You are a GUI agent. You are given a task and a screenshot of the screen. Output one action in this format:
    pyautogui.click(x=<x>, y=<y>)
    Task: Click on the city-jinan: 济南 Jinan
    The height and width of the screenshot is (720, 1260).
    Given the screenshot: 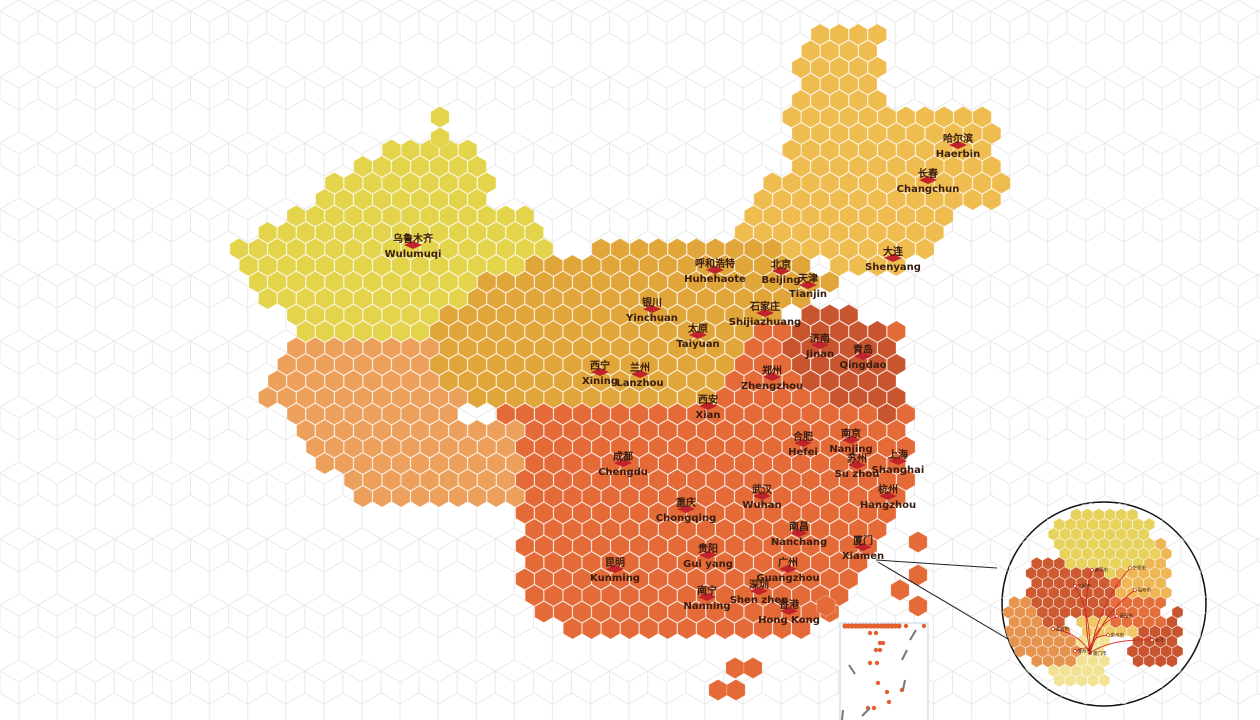 What is the action you would take?
    pyautogui.click(x=819, y=346)
    